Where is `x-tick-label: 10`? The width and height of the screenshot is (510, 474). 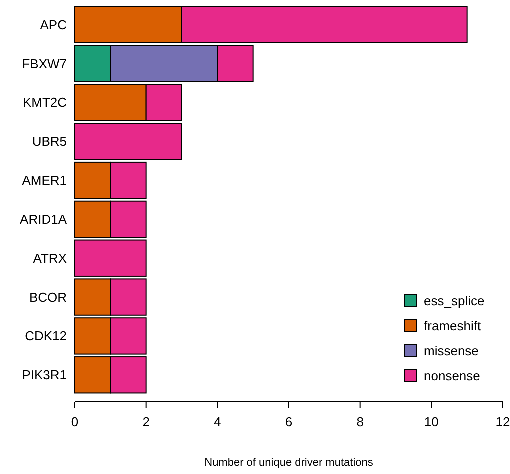 x-tick-label: 10 is located at coordinates (431, 422).